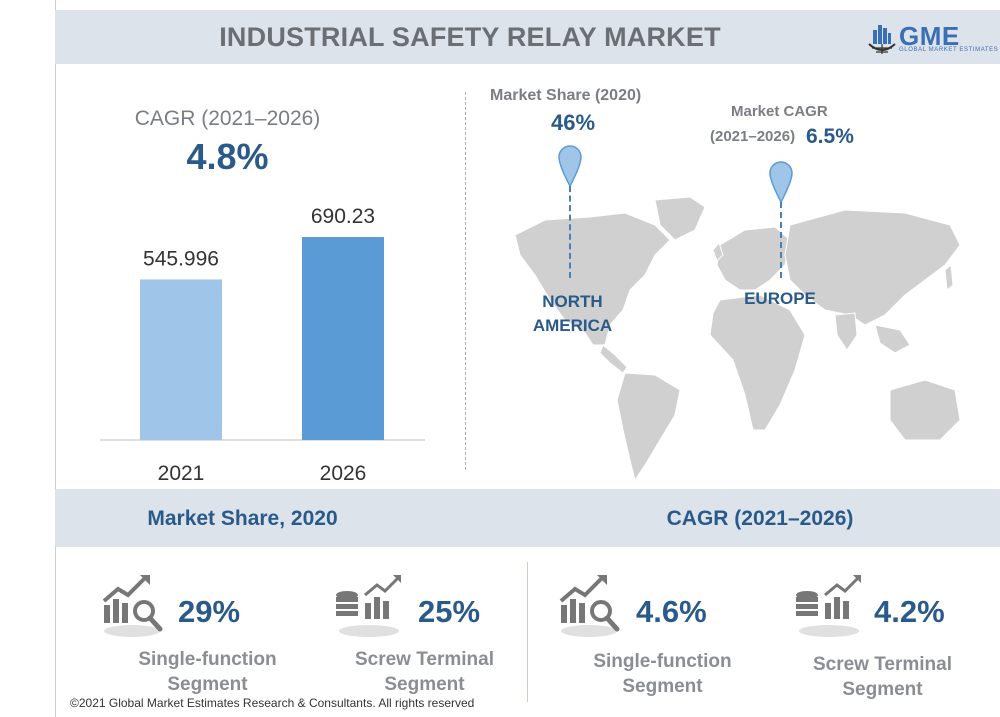 This screenshot has width=1000, height=717. I want to click on asia-shape, so click(872, 267).